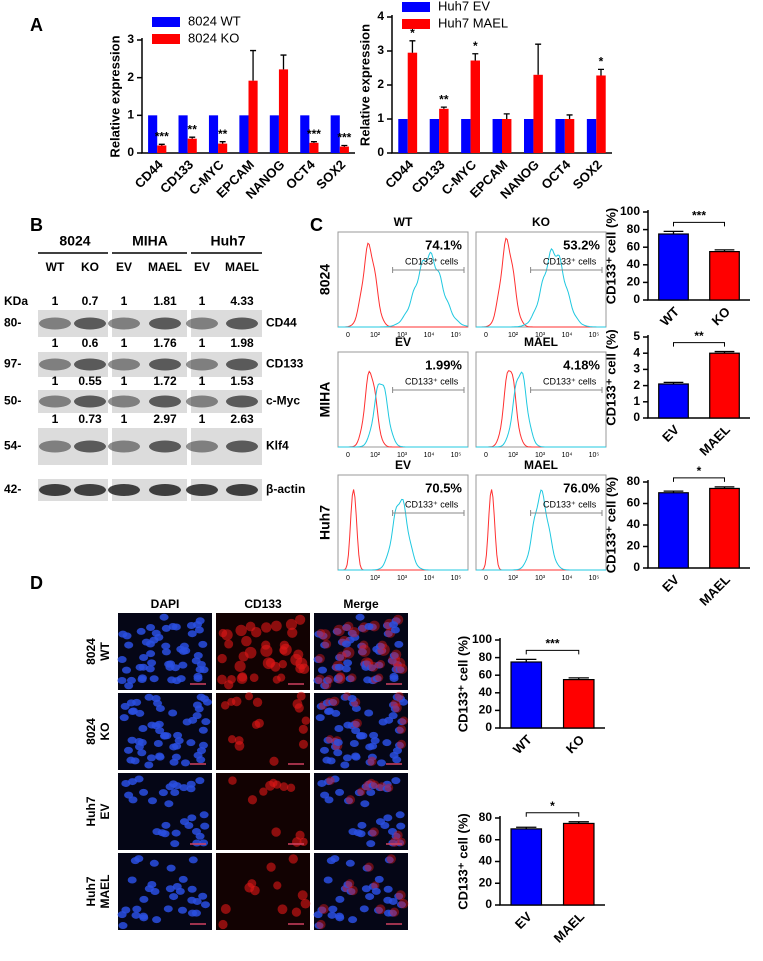 Image resolution: width=763 pixels, height=961 pixels. I want to click on protein-label: c-Myc, so click(283, 401).